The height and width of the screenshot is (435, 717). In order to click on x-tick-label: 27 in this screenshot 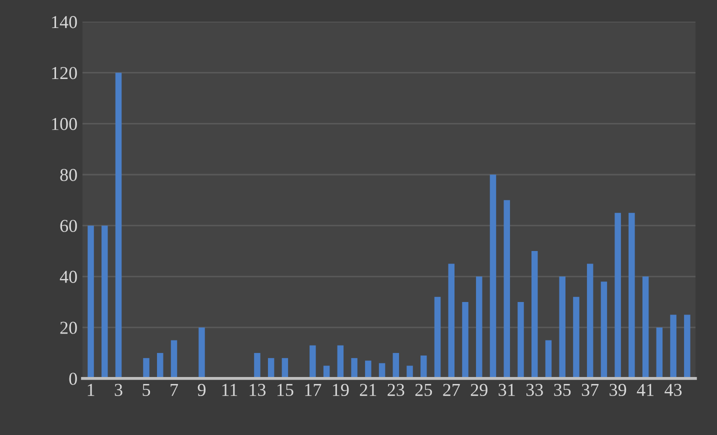, I will do `click(451, 390)`.